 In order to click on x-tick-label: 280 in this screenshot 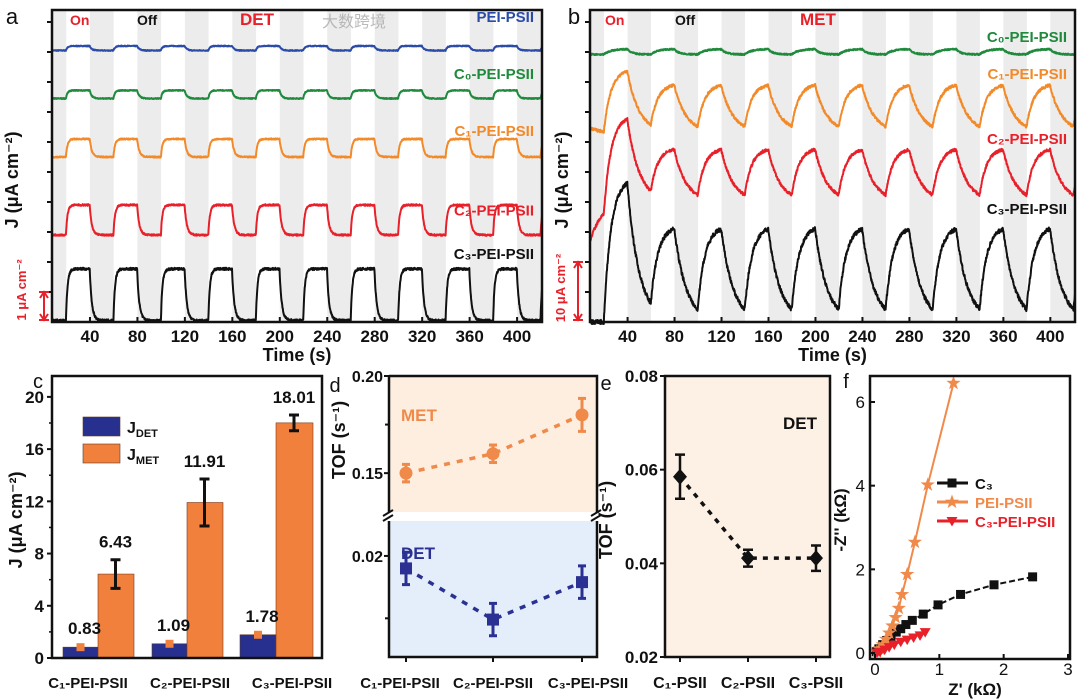, I will do `click(909, 336)`.